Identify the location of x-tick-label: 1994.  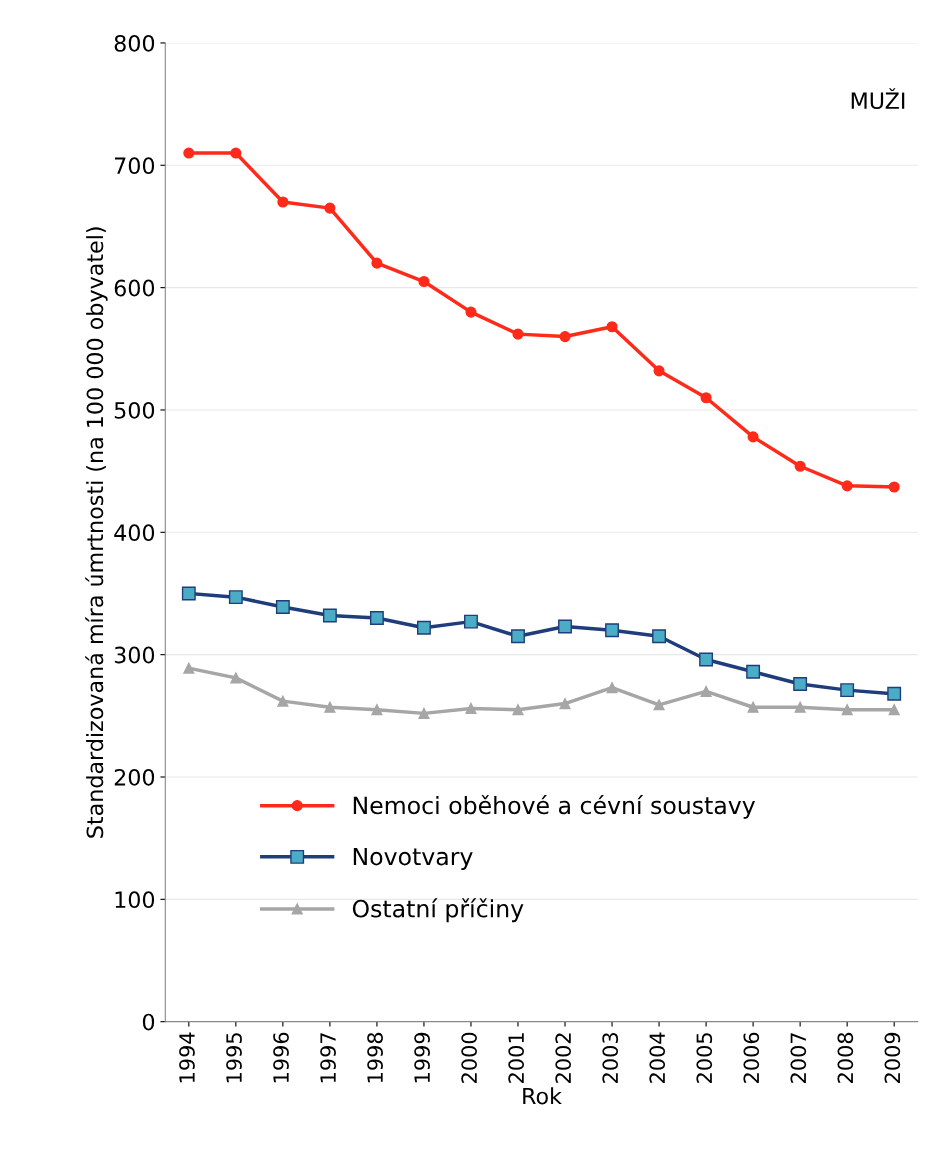
(187, 1057).